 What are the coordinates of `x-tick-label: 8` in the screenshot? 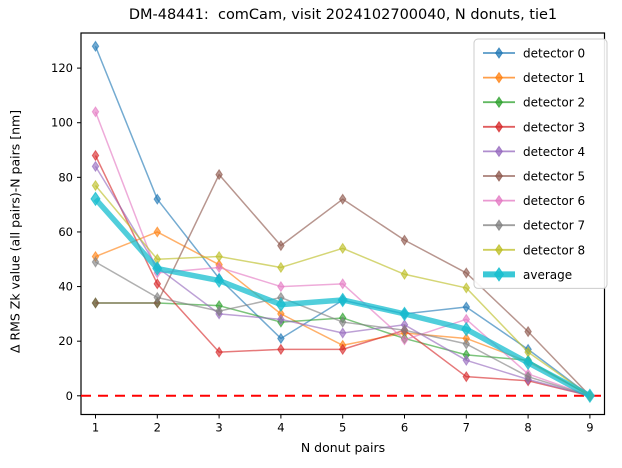 It's located at (527, 428).